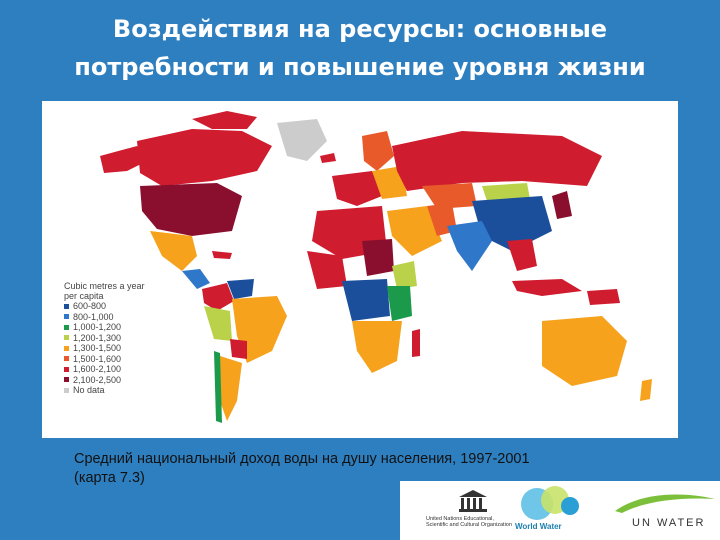 The height and width of the screenshot is (540, 720). What do you see at coordinates (357, 188) in the screenshot?
I see `region-western-europe` at bounding box center [357, 188].